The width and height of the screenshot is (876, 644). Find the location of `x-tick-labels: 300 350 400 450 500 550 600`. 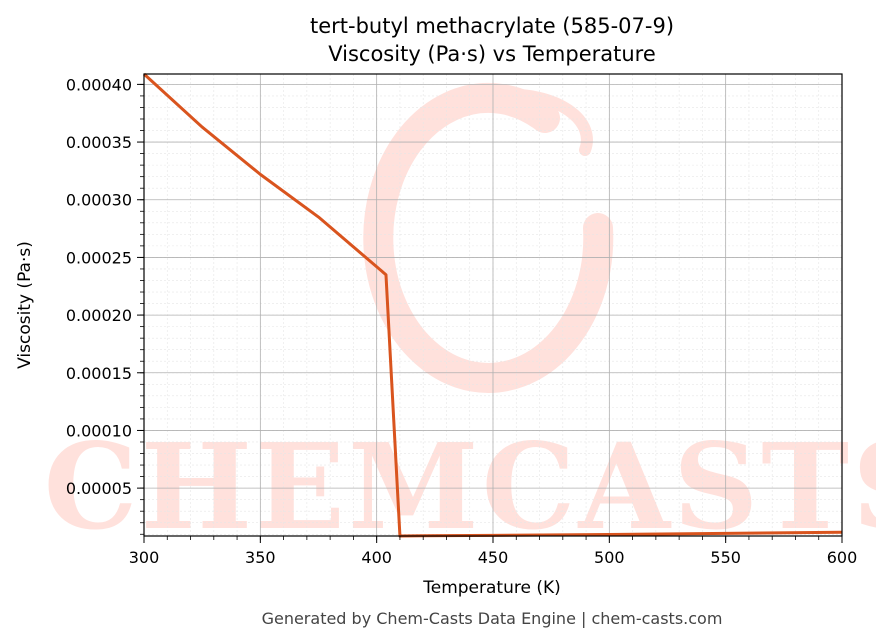

x-tick-labels: 300 350 400 450 500 550 600 is located at coordinates (493, 557).